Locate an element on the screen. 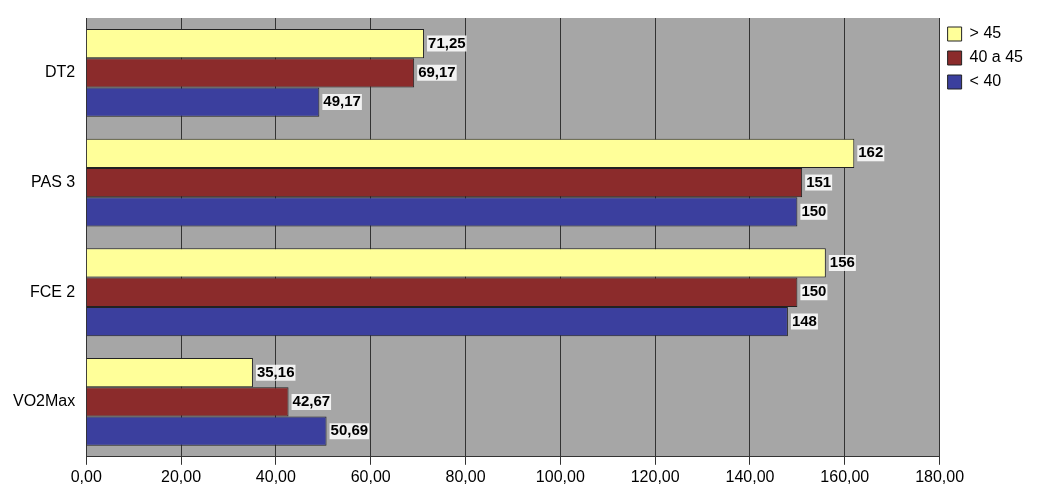  y-tick-label: FCE 2 is located at coordinates (52, 291).